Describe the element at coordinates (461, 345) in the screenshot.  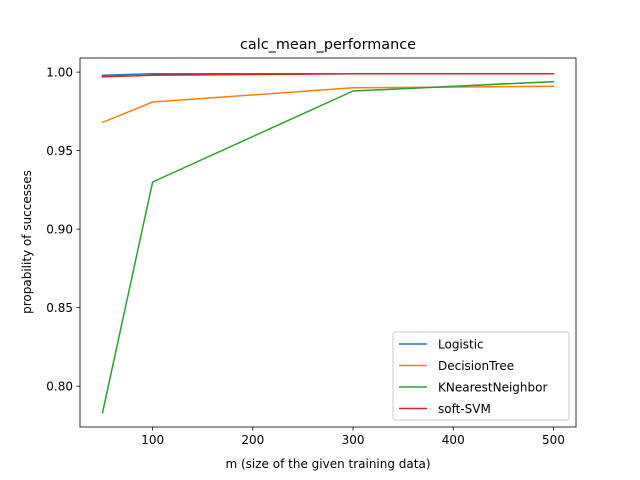
I see `legend-label: Logistic` at that location.